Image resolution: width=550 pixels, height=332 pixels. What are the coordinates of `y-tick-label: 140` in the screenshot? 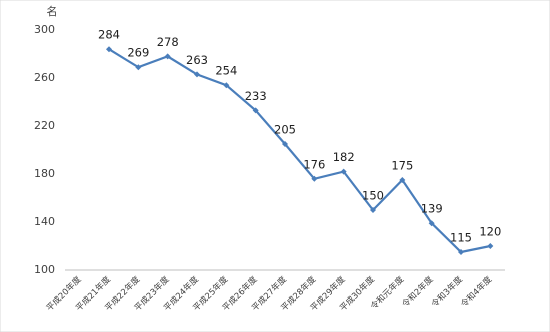 It's located at (44, 221).